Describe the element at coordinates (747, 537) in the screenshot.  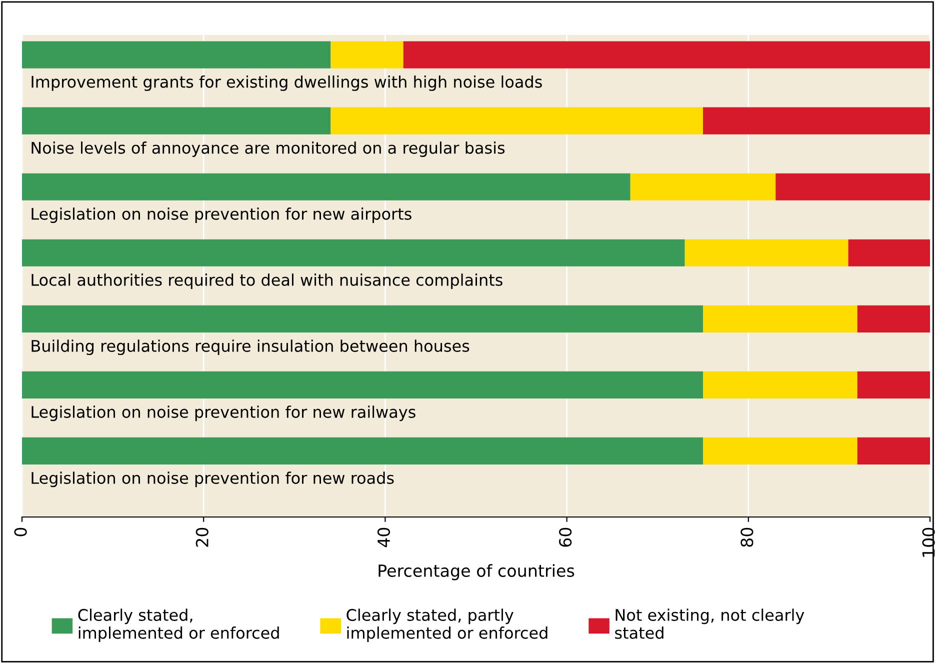
I see `x-tick-label: 80` at that location.